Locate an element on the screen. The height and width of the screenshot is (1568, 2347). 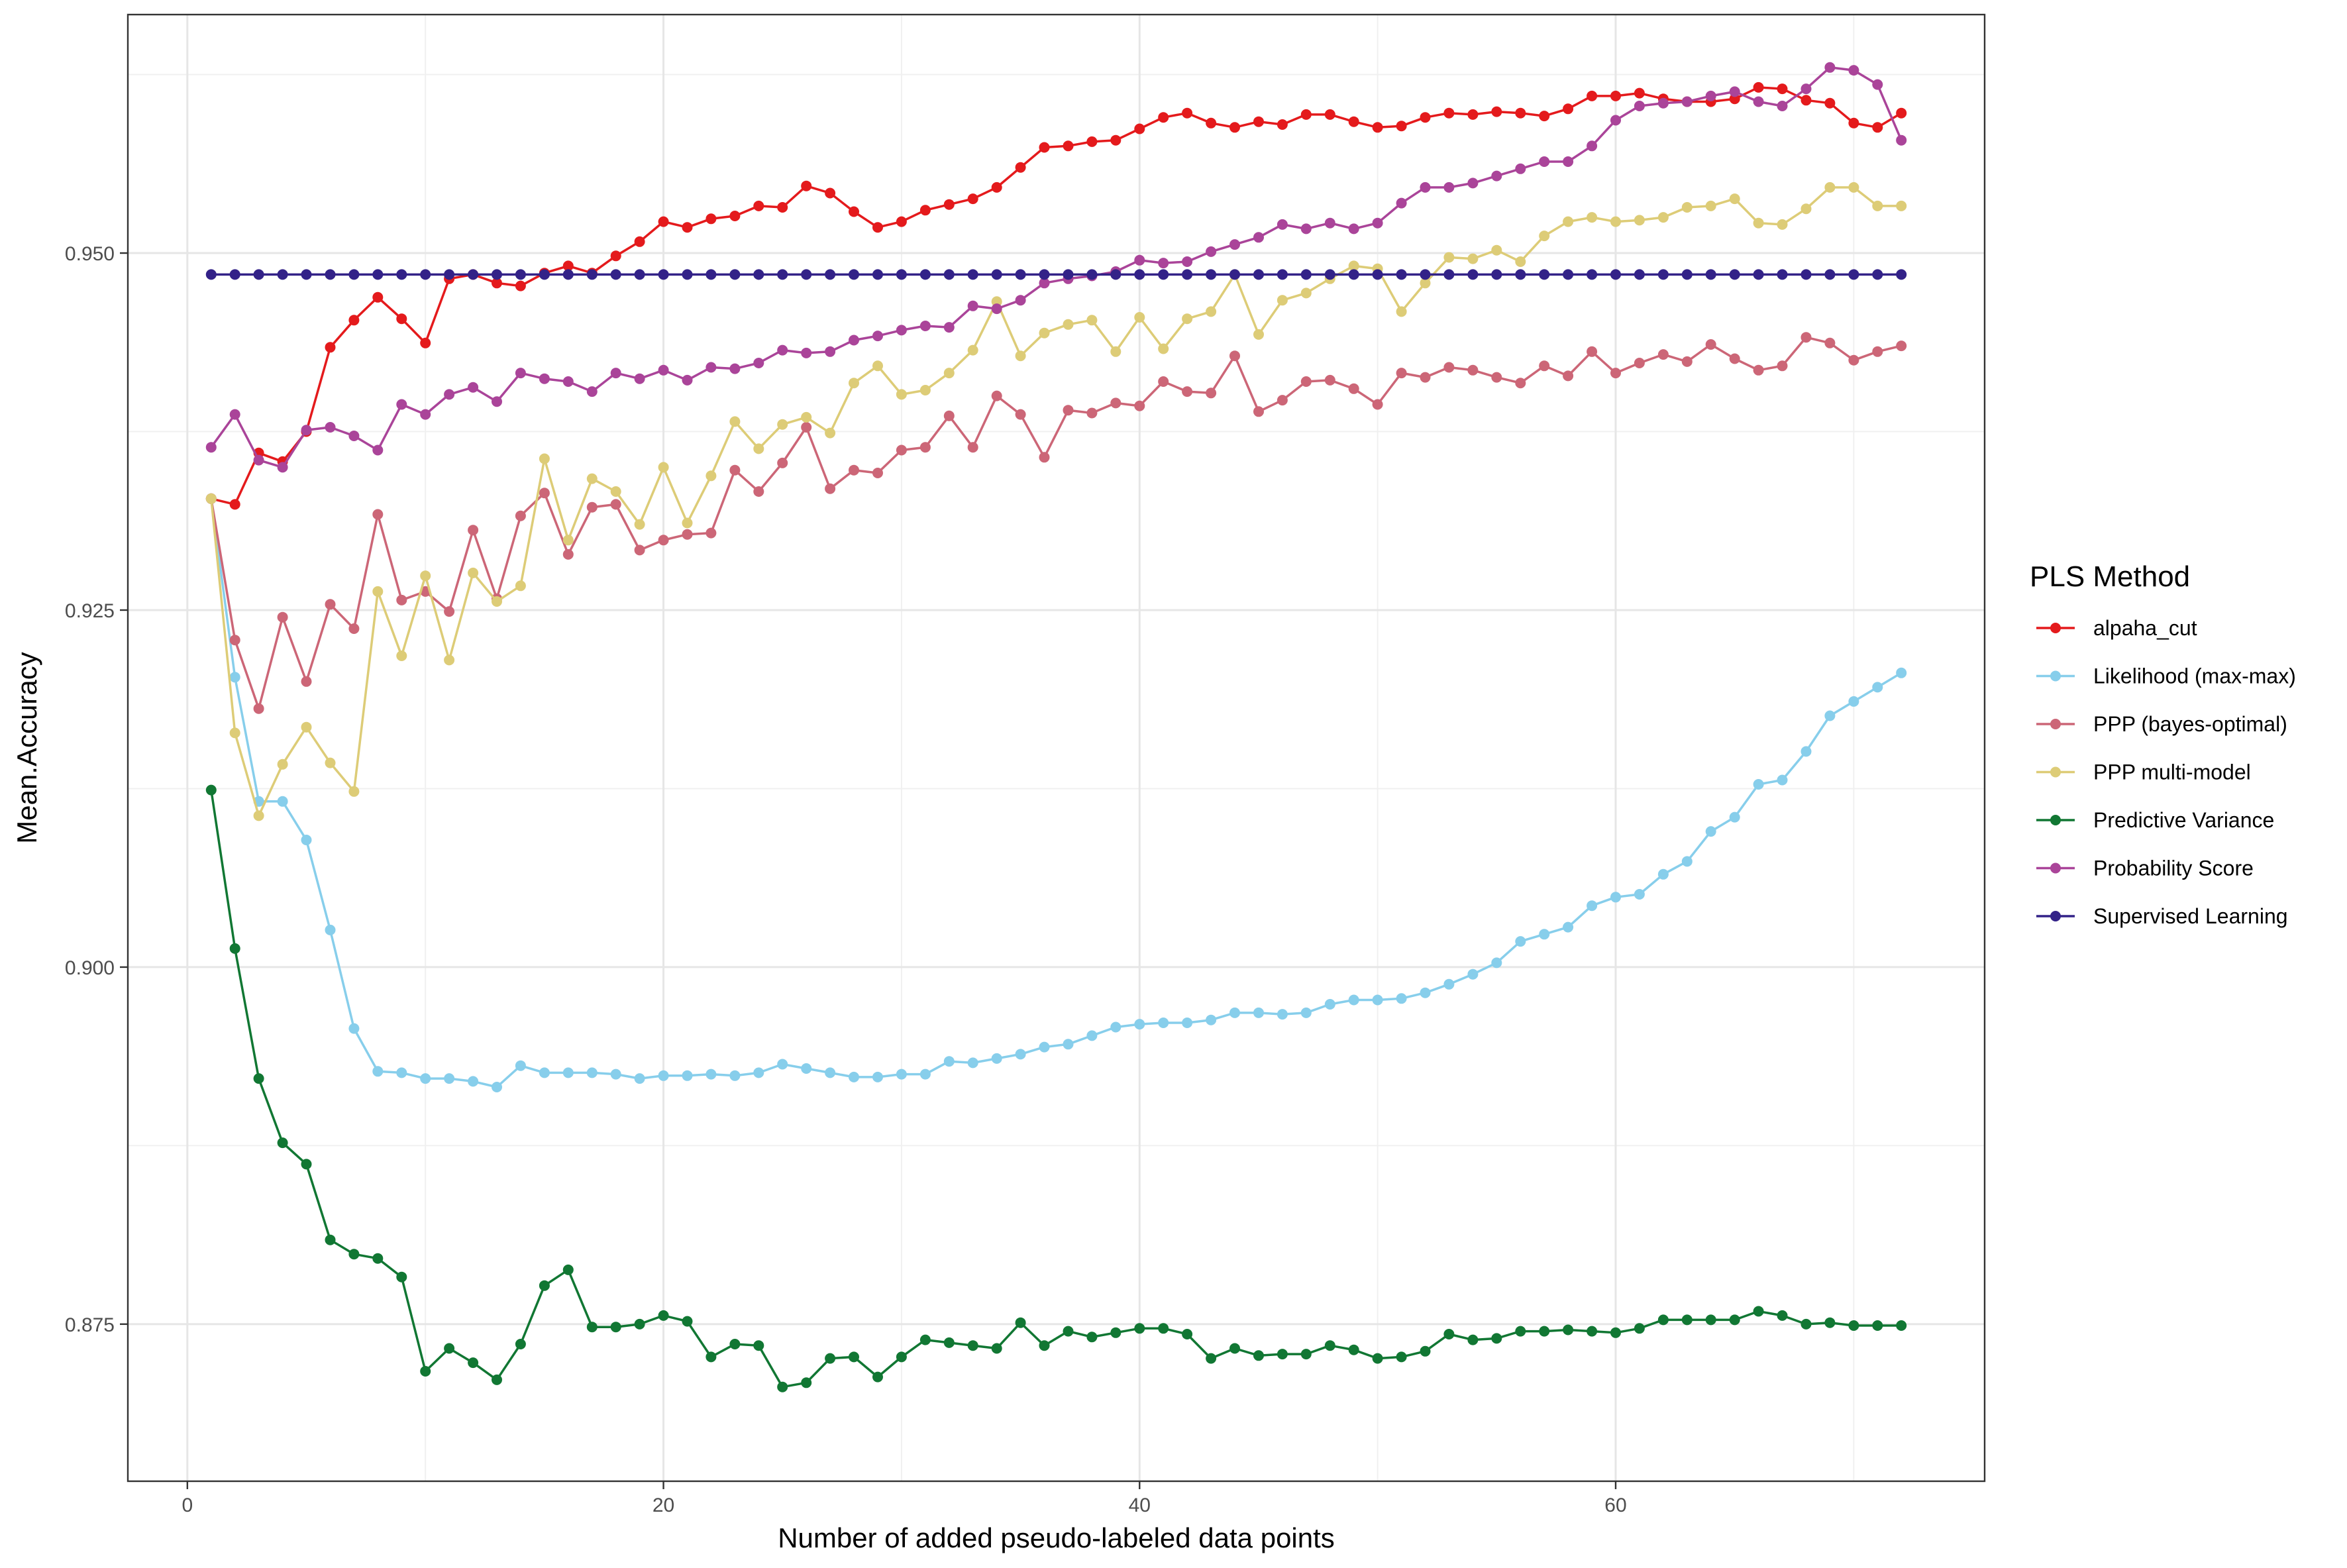
legend-item: Probability Score is located at coordinates (2145, 869).